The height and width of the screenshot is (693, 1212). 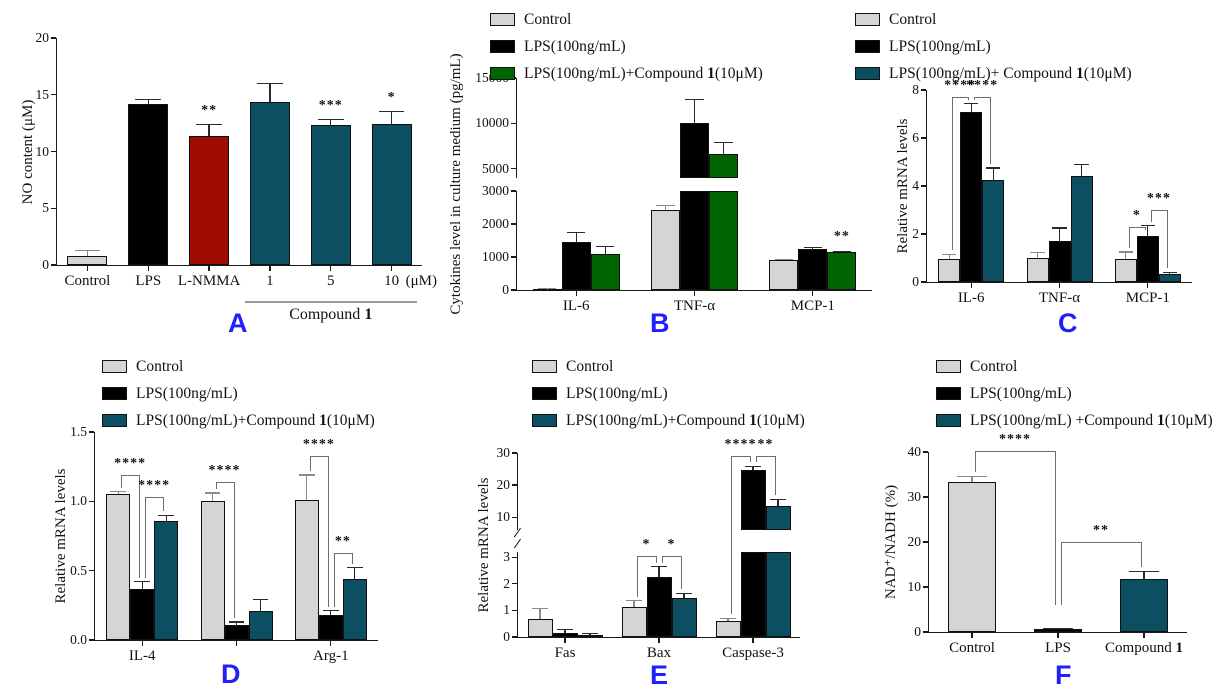 I want to click on y-tick-label: 1000, so click(x=495, y=256).